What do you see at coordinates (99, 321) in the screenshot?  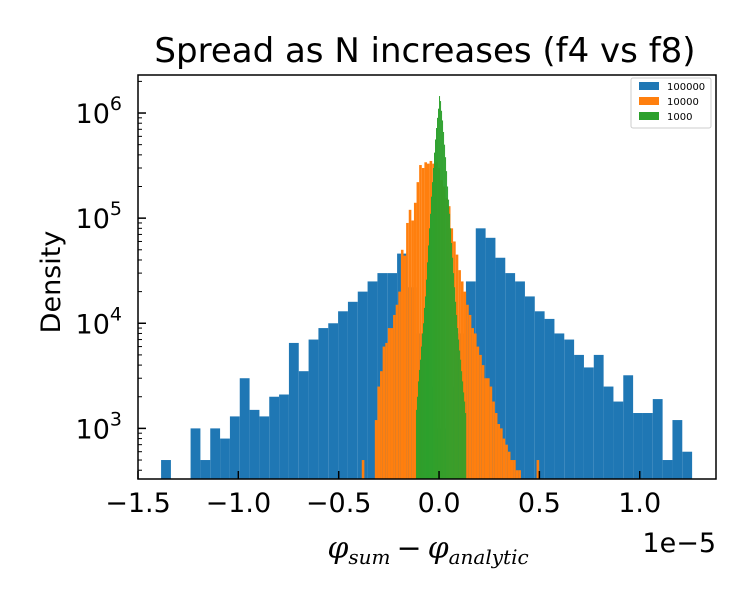 I see `y-tick-label-1: 10⁴` at bounding box center [99, 321].